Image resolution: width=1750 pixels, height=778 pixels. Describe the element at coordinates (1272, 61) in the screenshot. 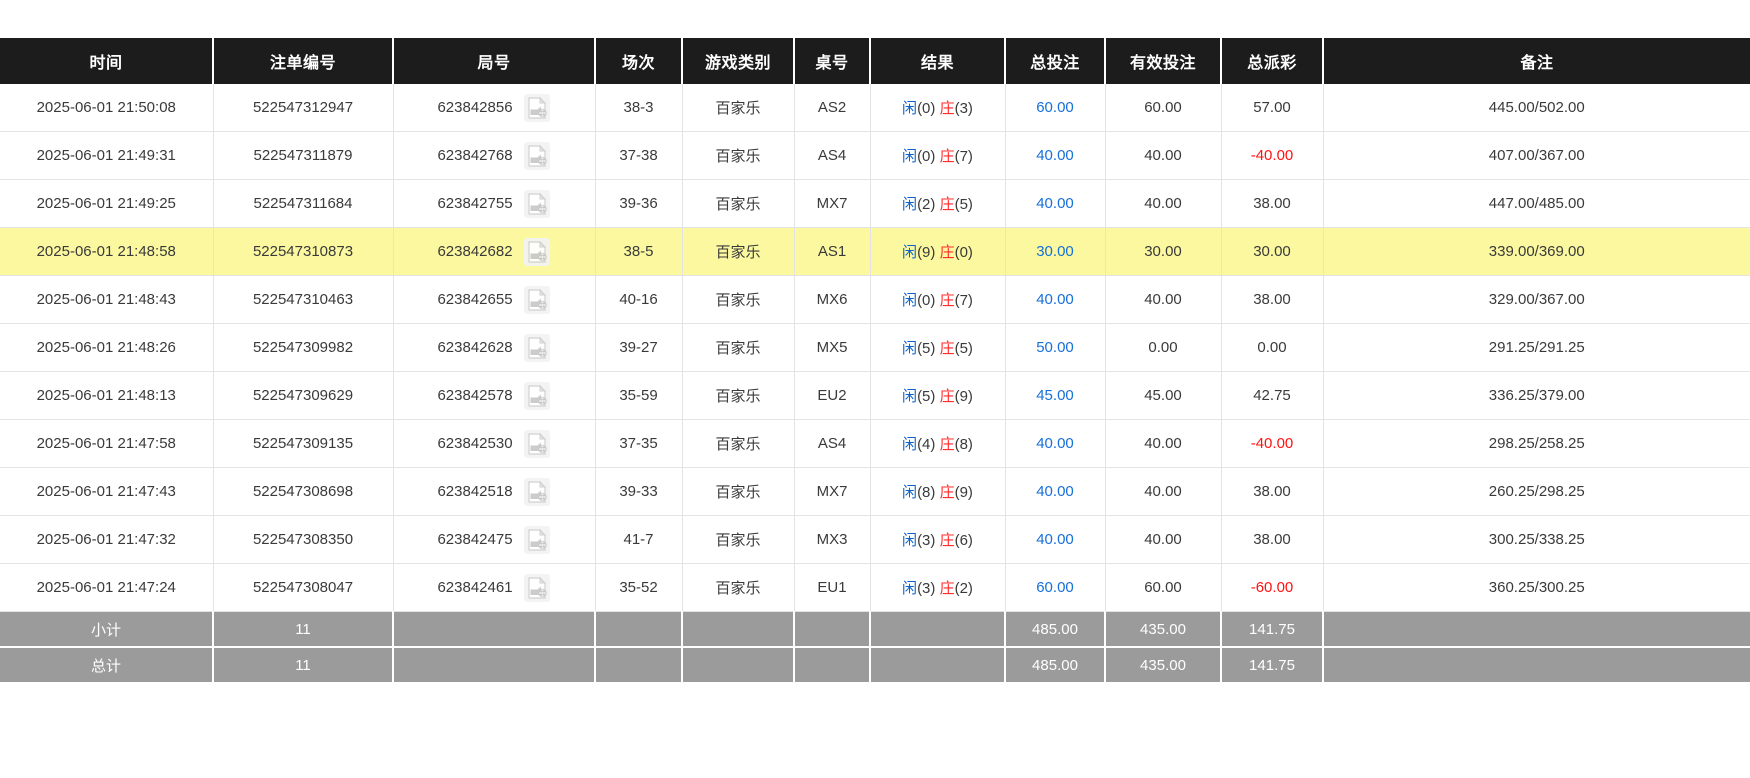

I see `column-header-payout: 总派彩` at that location.